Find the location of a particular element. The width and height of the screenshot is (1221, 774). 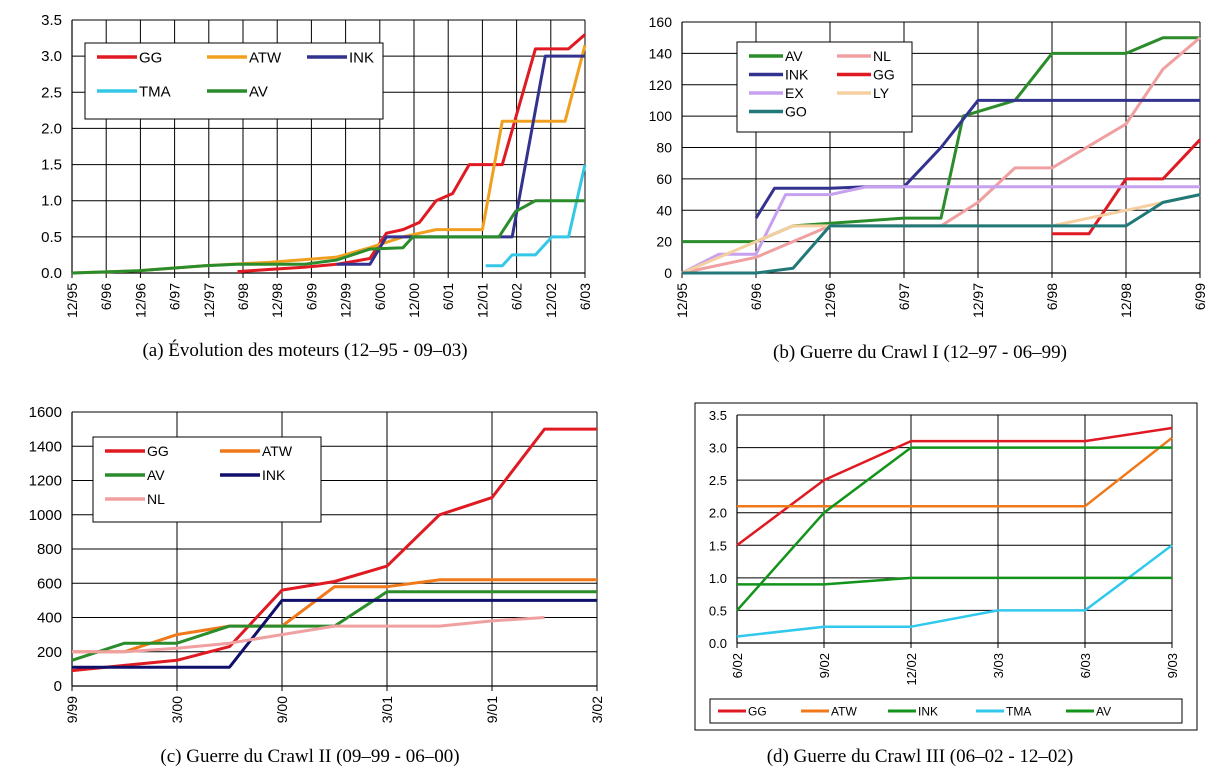

chart-d-x-tick-label: 9/03 is located at coordinates (1172, 665).